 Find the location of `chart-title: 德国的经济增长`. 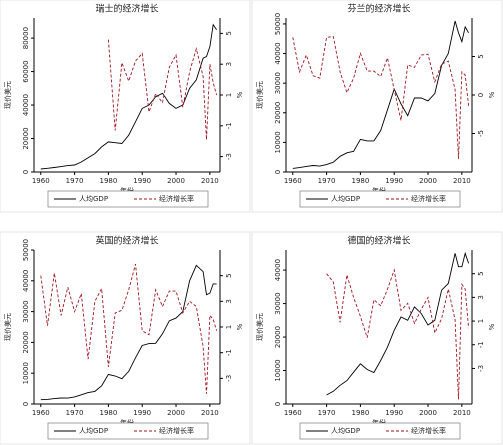

chart-title: 德国的经济增长 is located at coordinates (378, 241).